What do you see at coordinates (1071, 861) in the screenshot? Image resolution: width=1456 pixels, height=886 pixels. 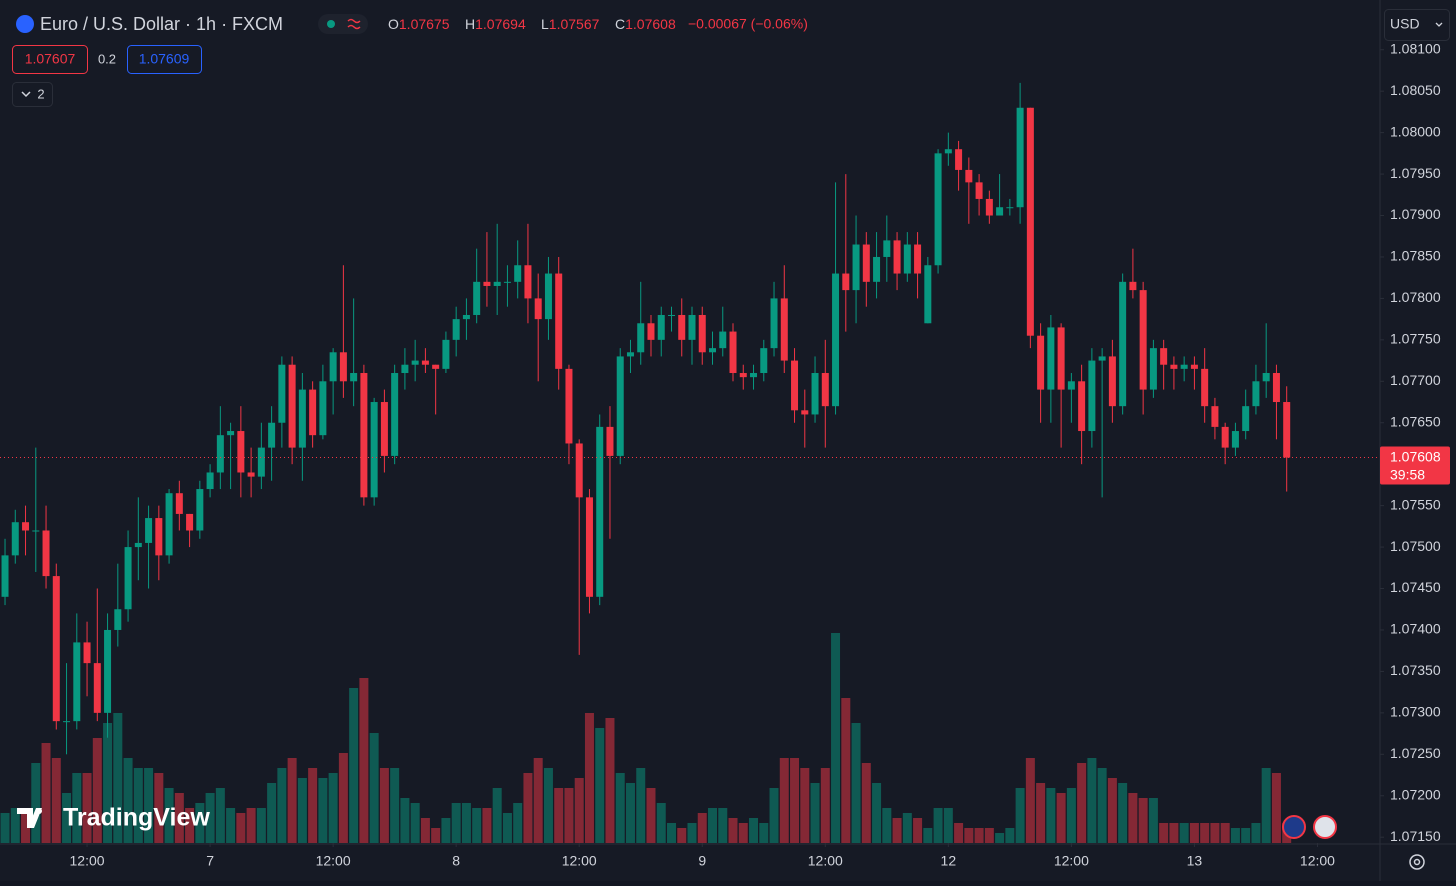 I see `x-tick-label: 12:00` at bounding box center [1071, 861].